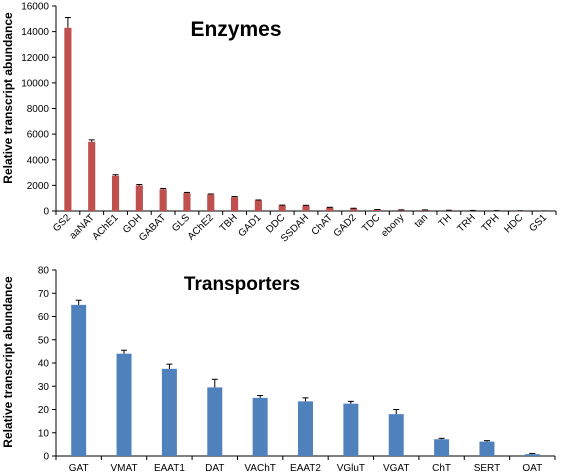 This screenshot has height=475, width=567. I want to click on y-tick-label: 10, so click(44, 433).